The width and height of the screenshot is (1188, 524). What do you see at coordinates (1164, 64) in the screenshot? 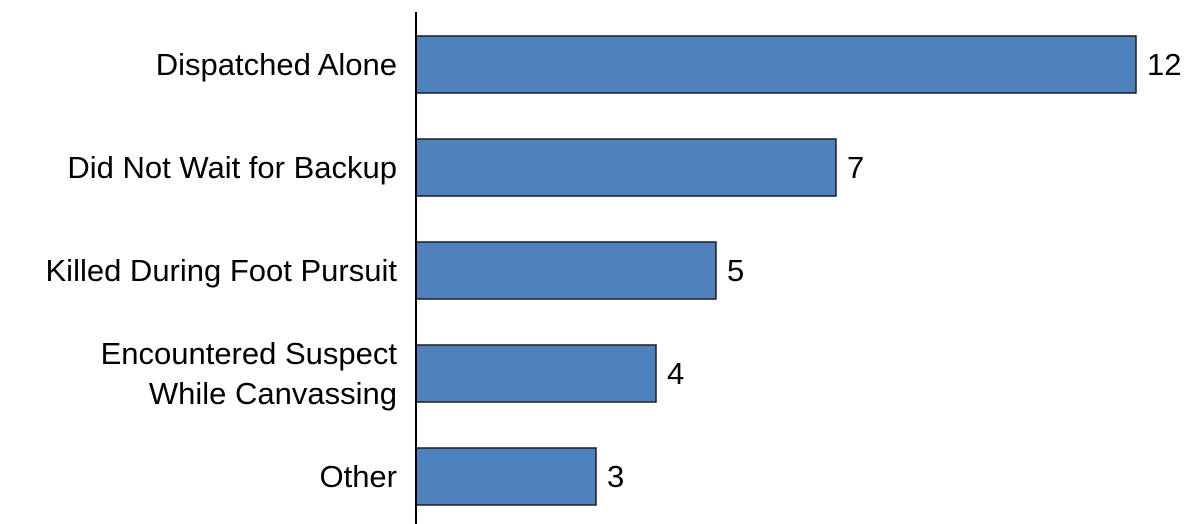
I see `data-label-0: 12` at bounding box center [1164, 64].